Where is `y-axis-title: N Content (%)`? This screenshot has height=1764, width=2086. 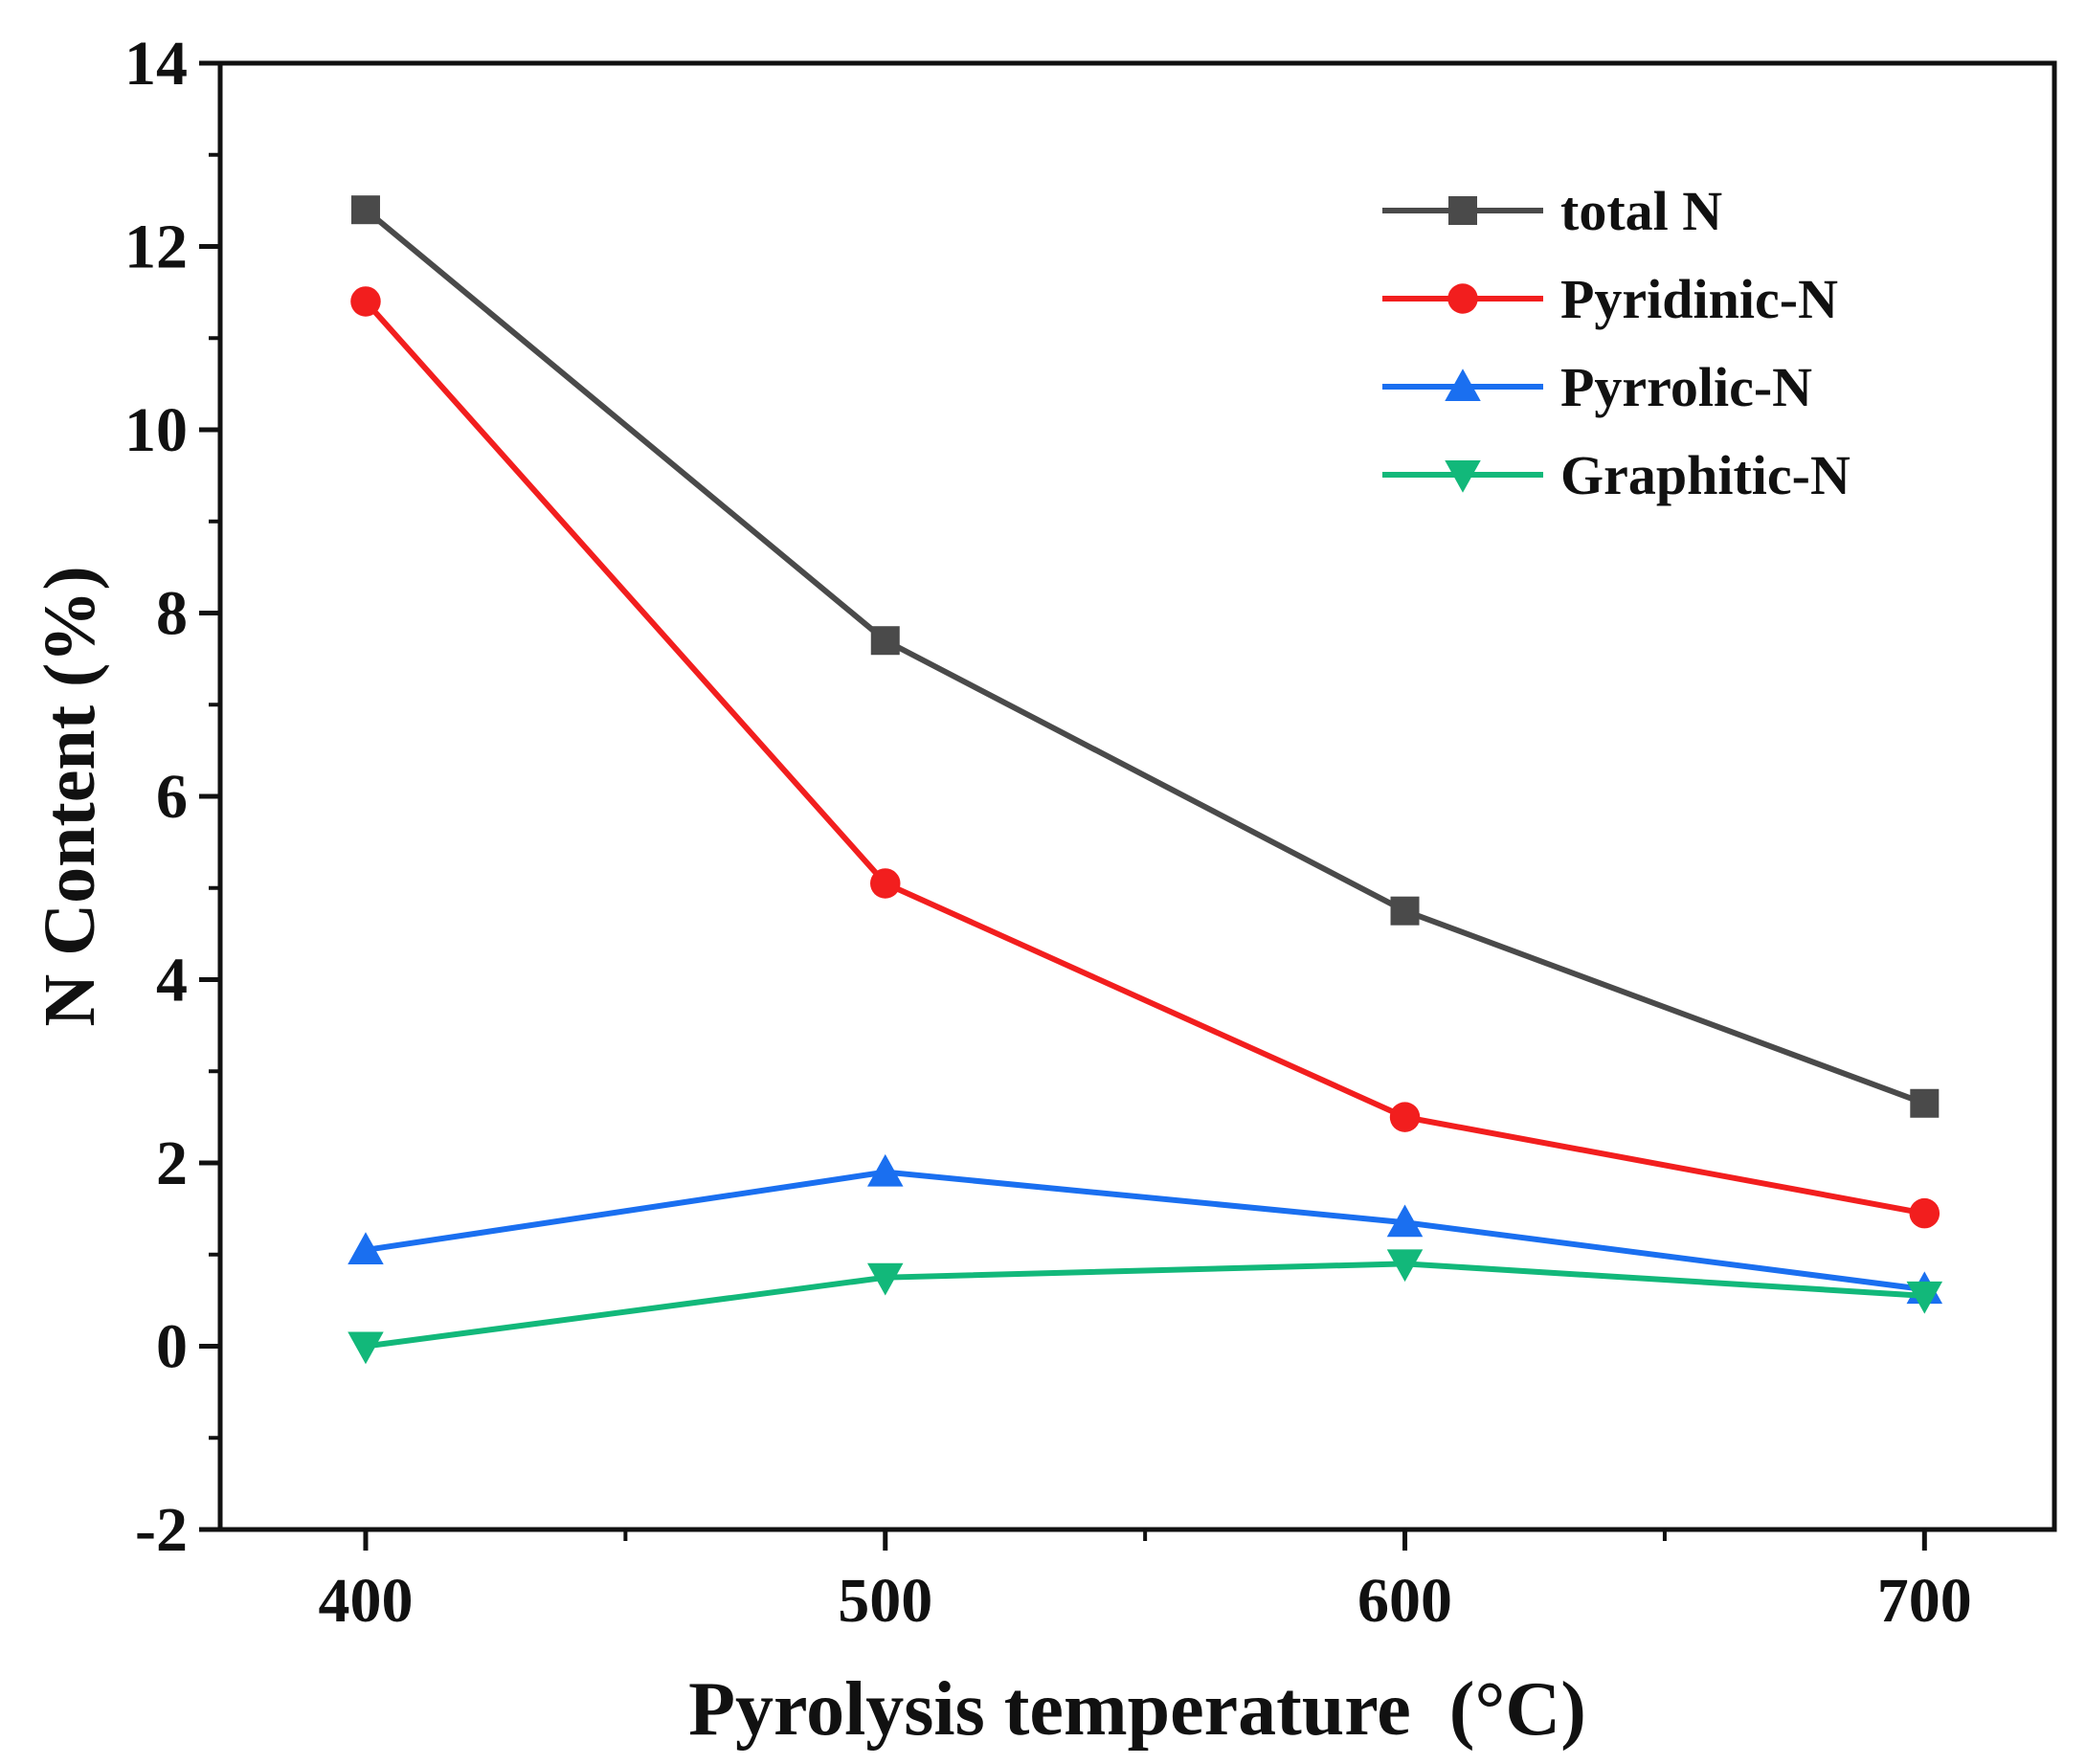 y-axis-title: N Content (%) is located at coordinates (70, 796).